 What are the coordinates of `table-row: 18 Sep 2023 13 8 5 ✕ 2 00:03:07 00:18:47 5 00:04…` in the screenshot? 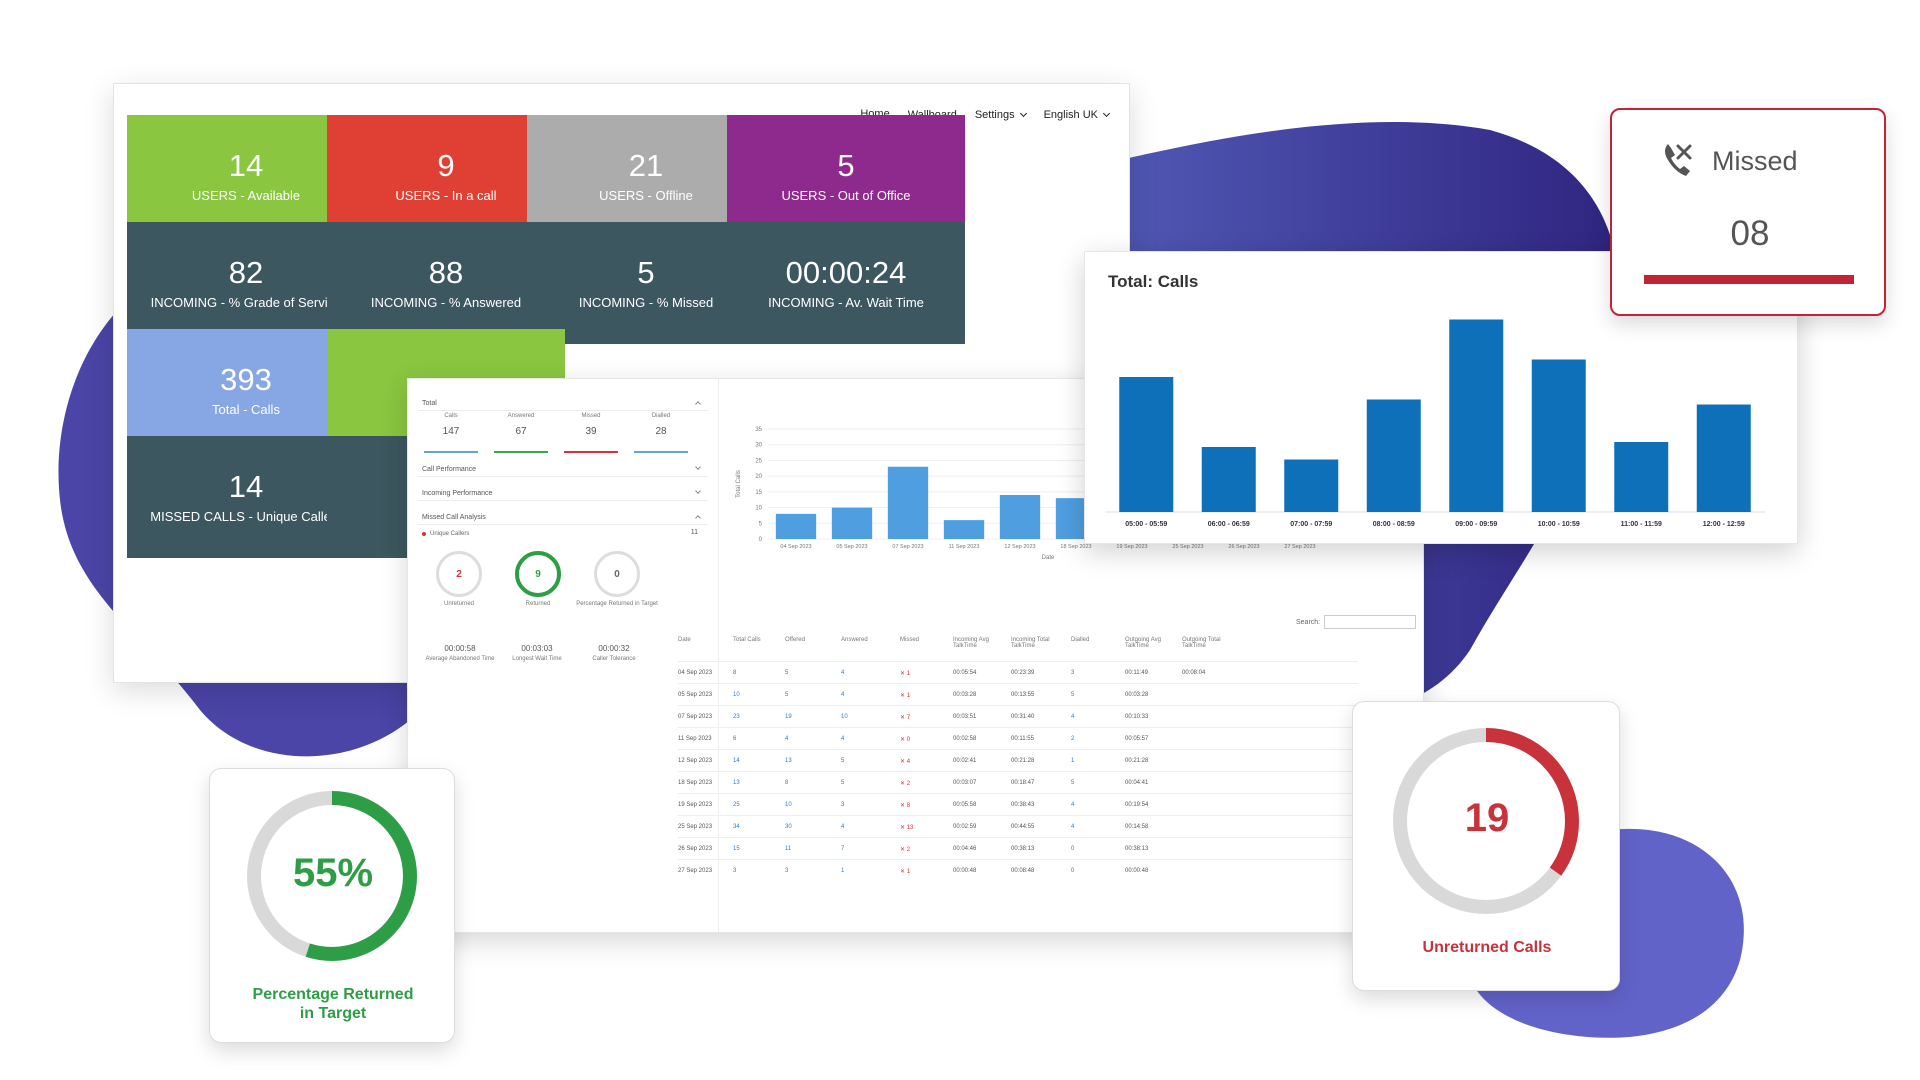 It's located at (1018, 782).